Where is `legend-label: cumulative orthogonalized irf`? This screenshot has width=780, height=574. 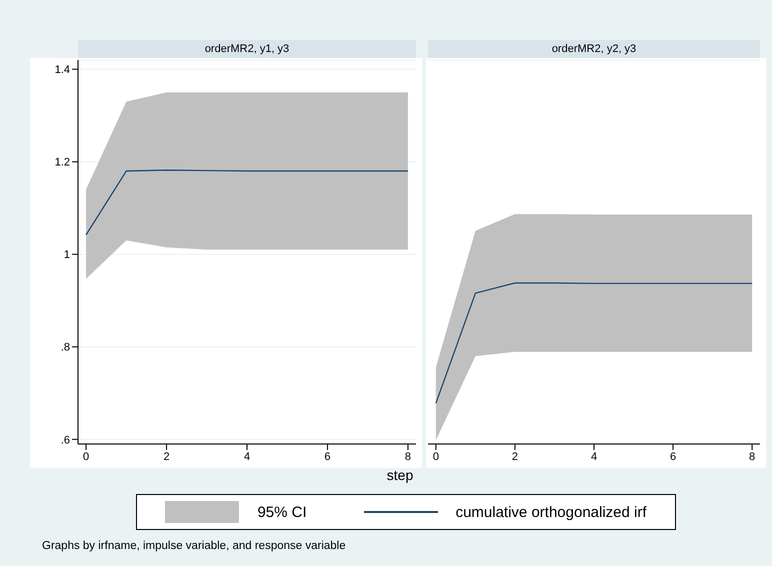 legend-label: cumulative orthogonalized irf is located at coordinates (550, 512).